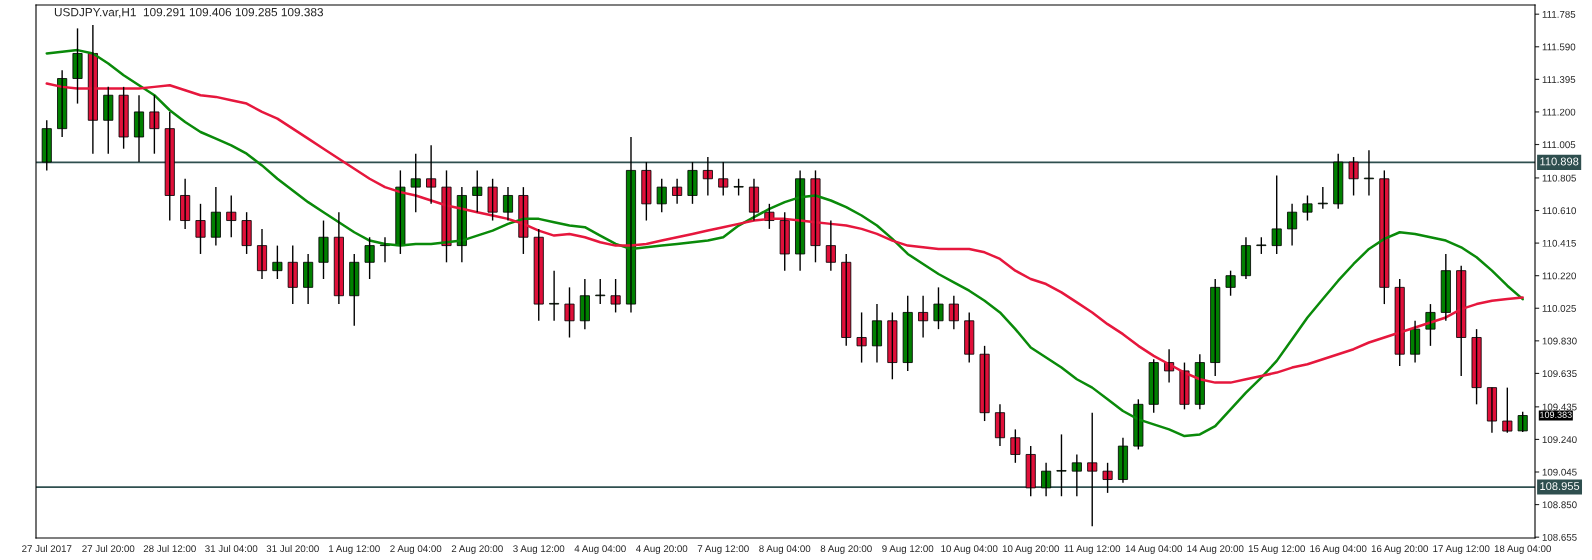 This screenshot has height=560, width=1592. Describe the element at coordinates (1522, 550) in the screenshot. I see `x-tick-label: 18 Aug 04:00` at that location.